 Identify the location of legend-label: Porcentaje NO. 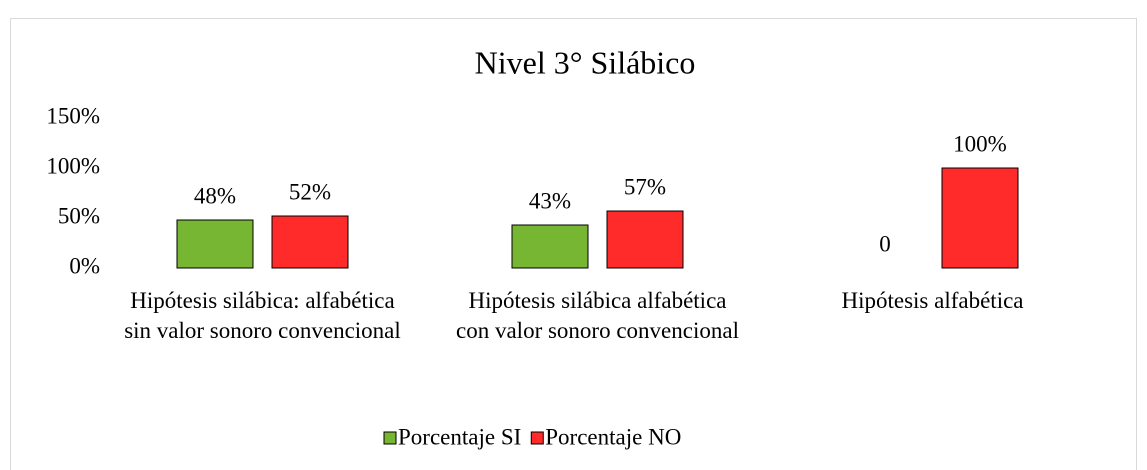
(613, 436).